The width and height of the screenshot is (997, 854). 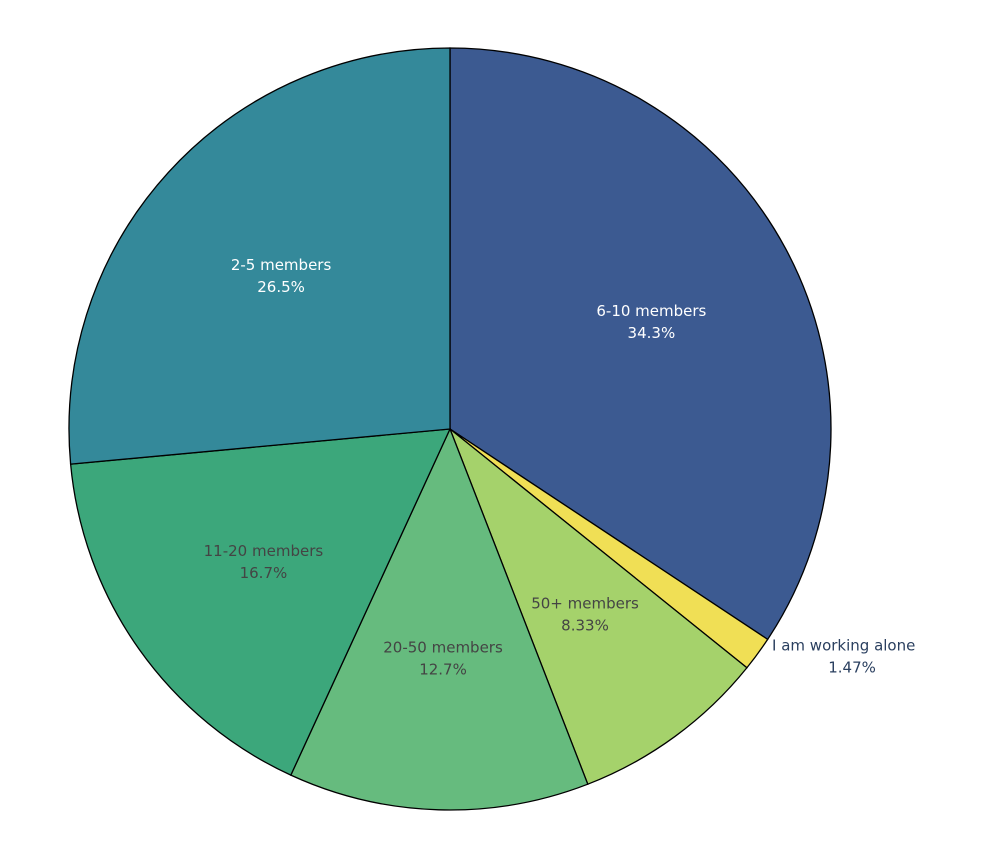 What do you see at coordinates (843, 646) in the screenshot?
I see `slice-label-name: I am working alone` at bounding box center [843, 646].